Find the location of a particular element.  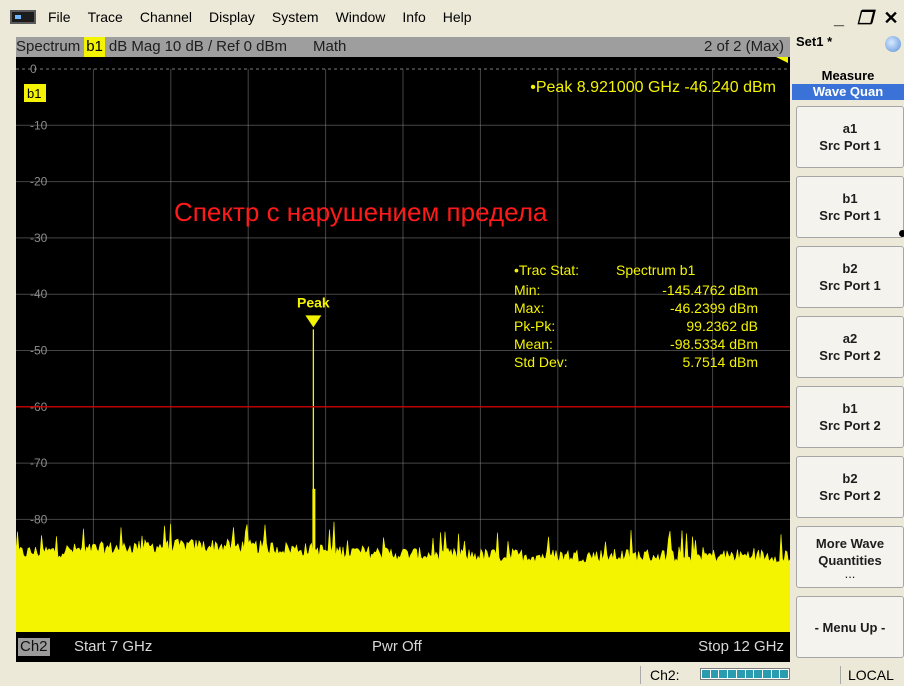

restore-icon: ❒ is located at coordinates (865, 18).